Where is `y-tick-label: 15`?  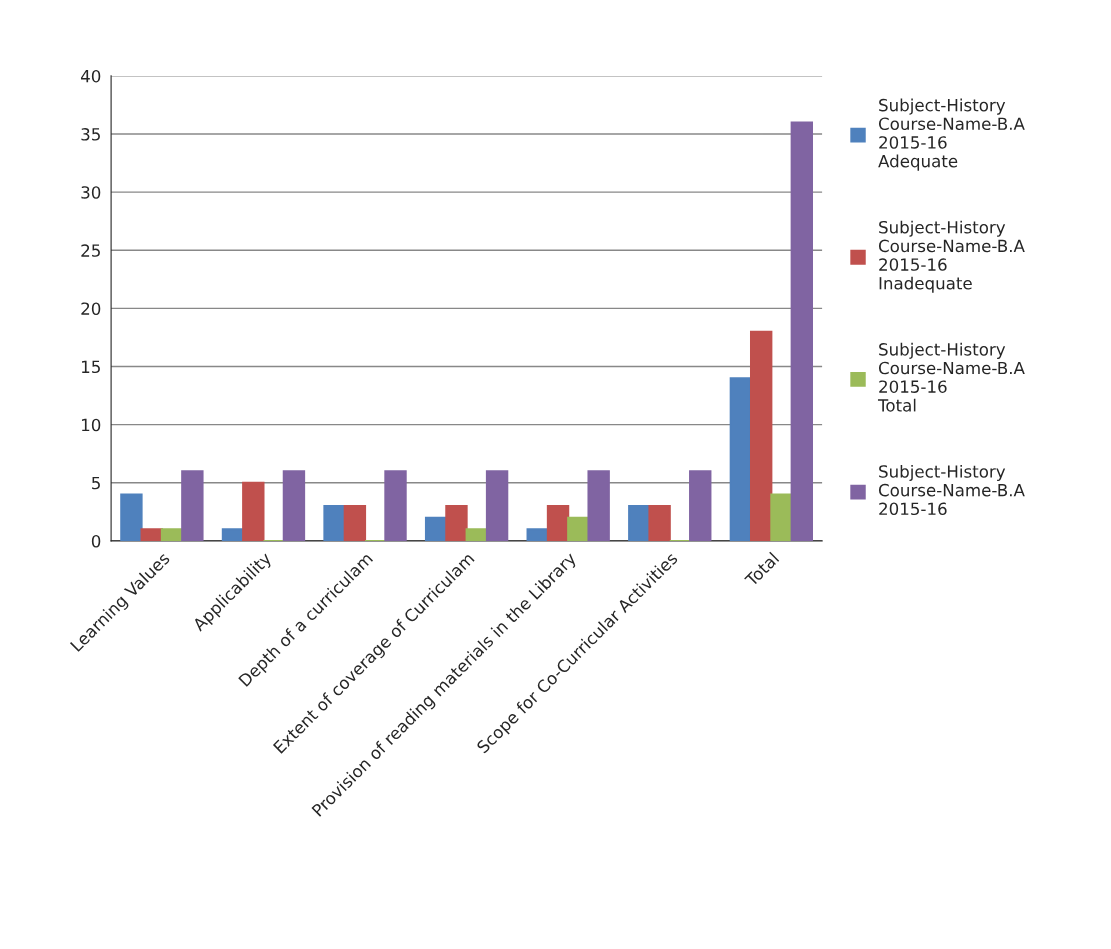 y-tick-label: 15 is located at coordinates (91, 367).